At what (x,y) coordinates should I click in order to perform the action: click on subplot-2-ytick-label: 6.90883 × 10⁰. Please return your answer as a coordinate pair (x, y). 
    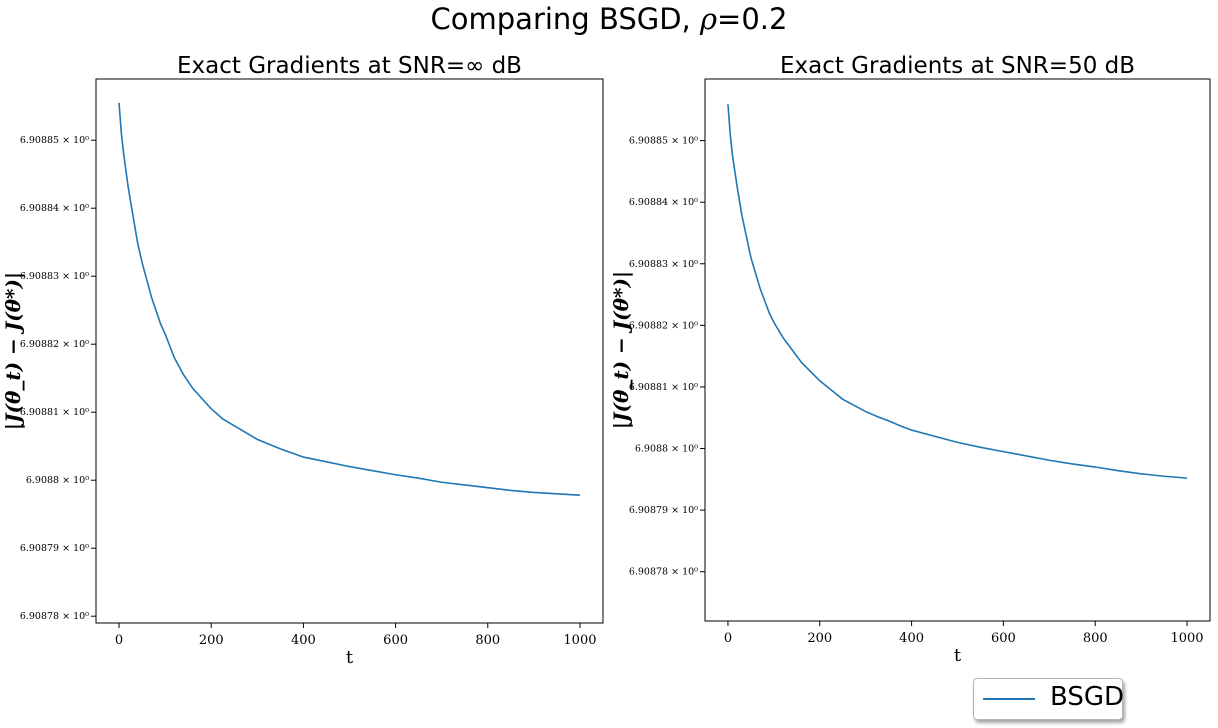
    Looking at the image, I should click on (663, 264).